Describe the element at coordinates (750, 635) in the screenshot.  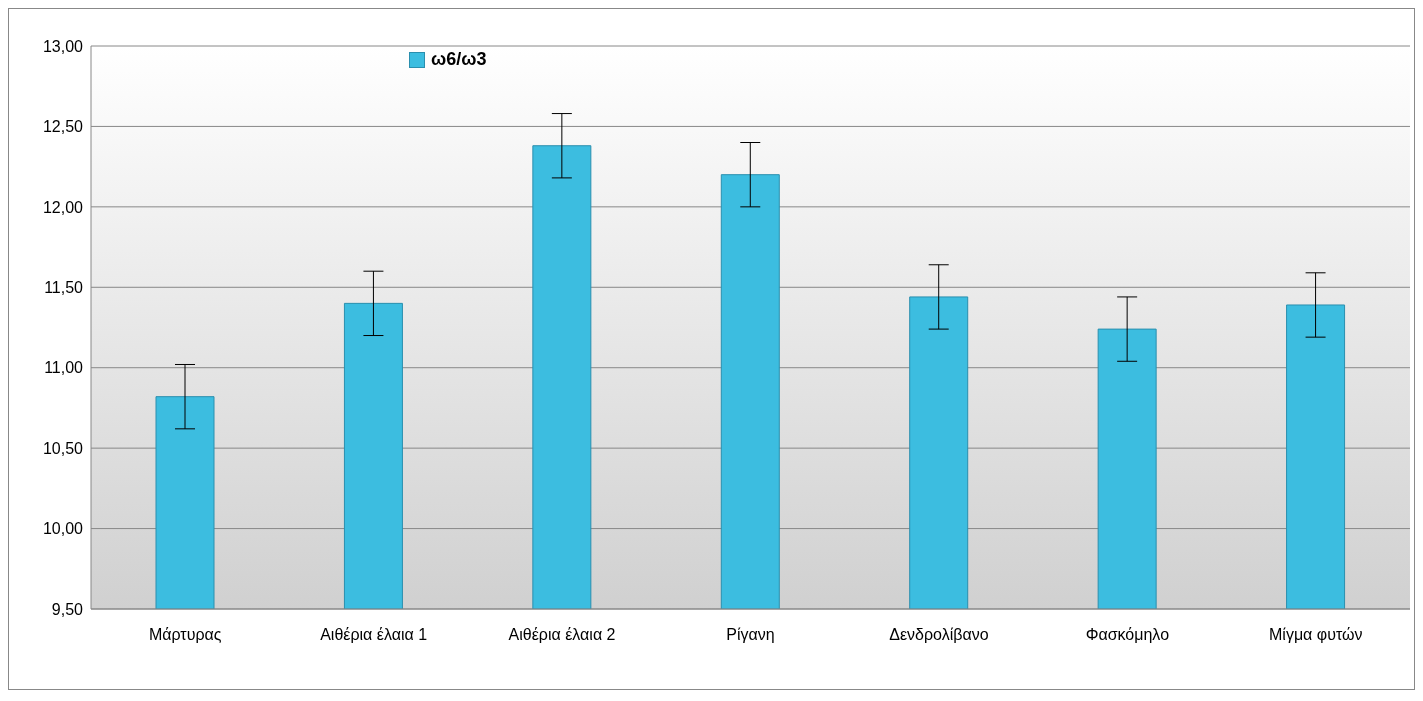
I see `x-tick-label: Ρίγανη` at that location.